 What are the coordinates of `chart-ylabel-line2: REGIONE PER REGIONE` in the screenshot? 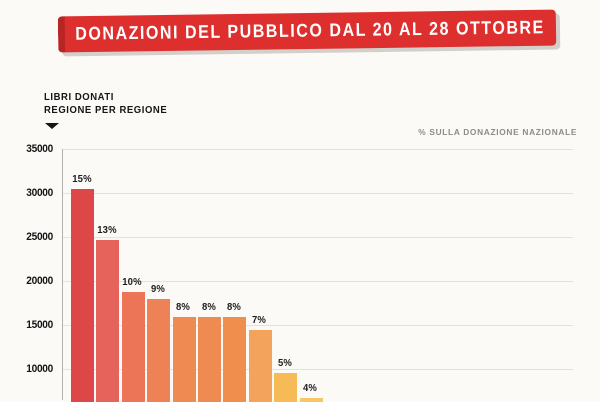 It's located at (106, 110).